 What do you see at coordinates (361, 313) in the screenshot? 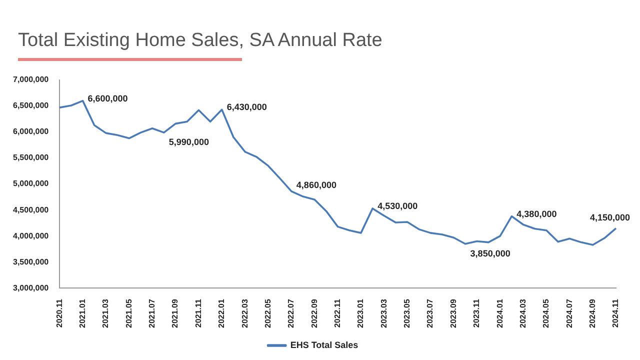
I see `x-tick-label: 2023.01` at bounding box center [361, 313].